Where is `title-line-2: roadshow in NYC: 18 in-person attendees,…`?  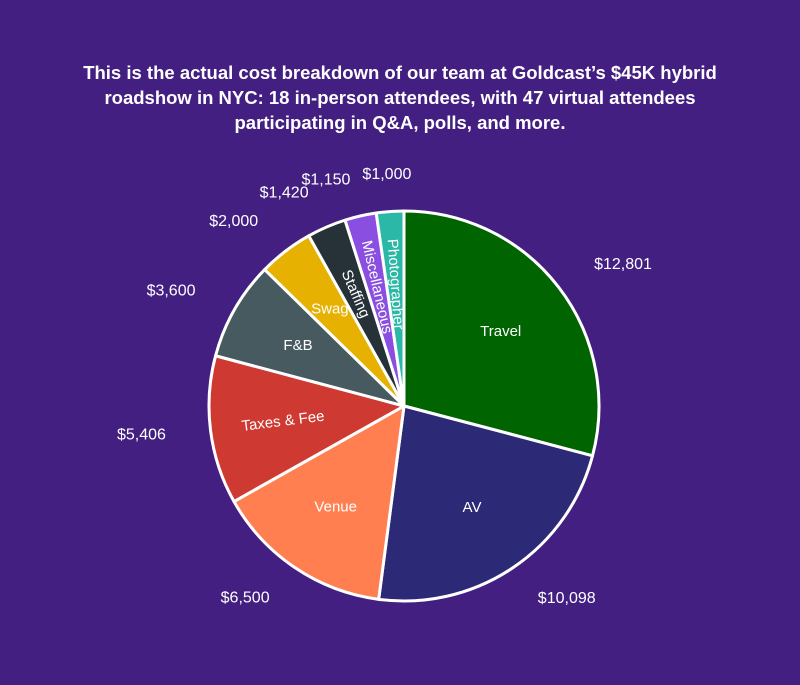
title-line-2: roadshow in NYC: 18 in-person attendees,… is located at coordinates (400, 97).